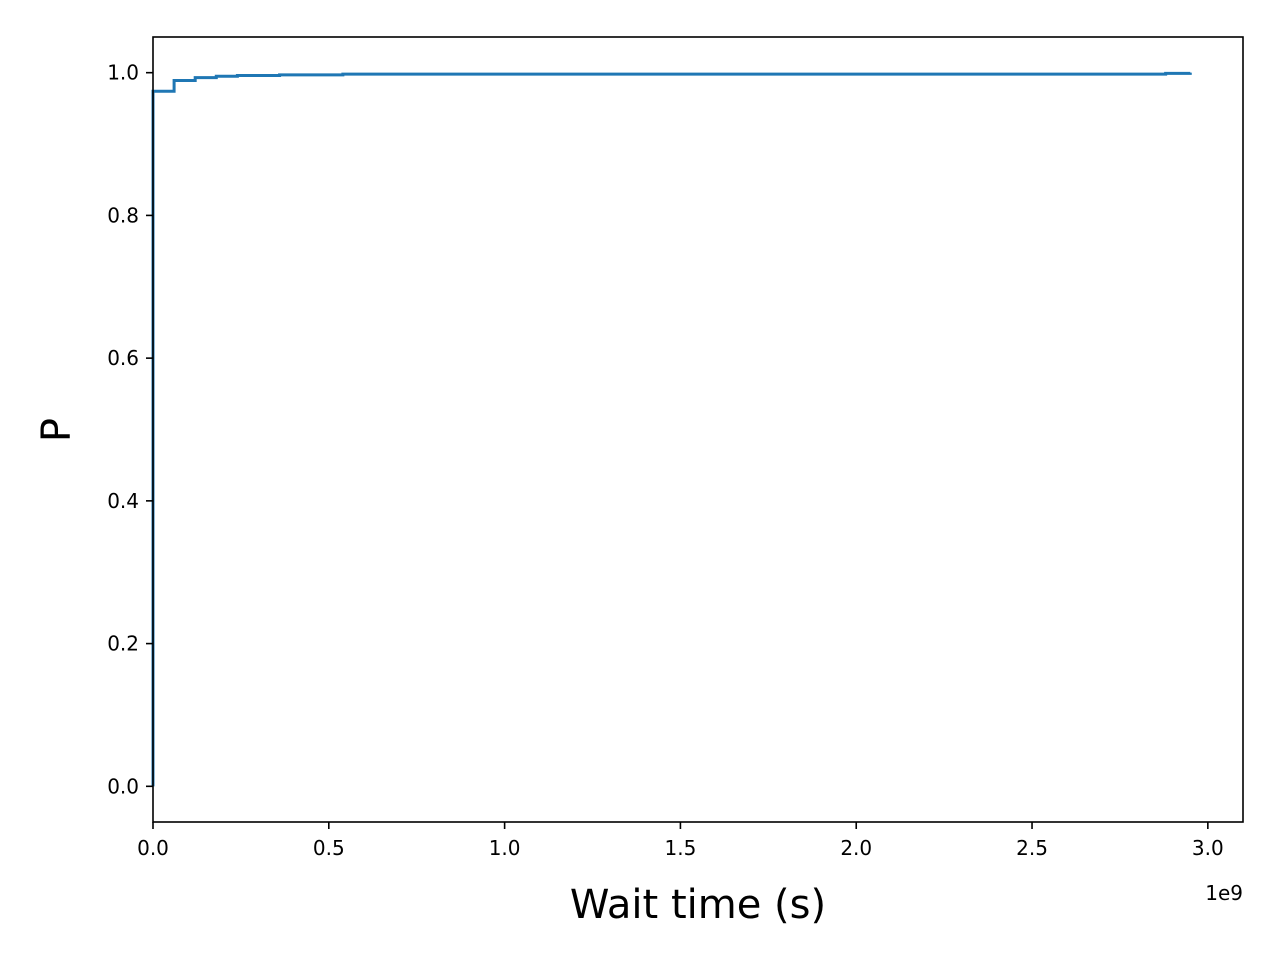 This screenshot has height=960, width=1280. Describe the element at coordinates (123, 786) in the screenshot. I see `y-tick-label: 0.0` at that location.